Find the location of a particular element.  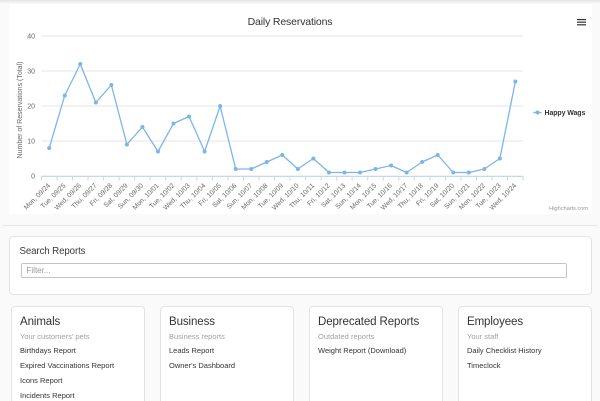

svg-text: 40 is located at coordinates (31, 37).